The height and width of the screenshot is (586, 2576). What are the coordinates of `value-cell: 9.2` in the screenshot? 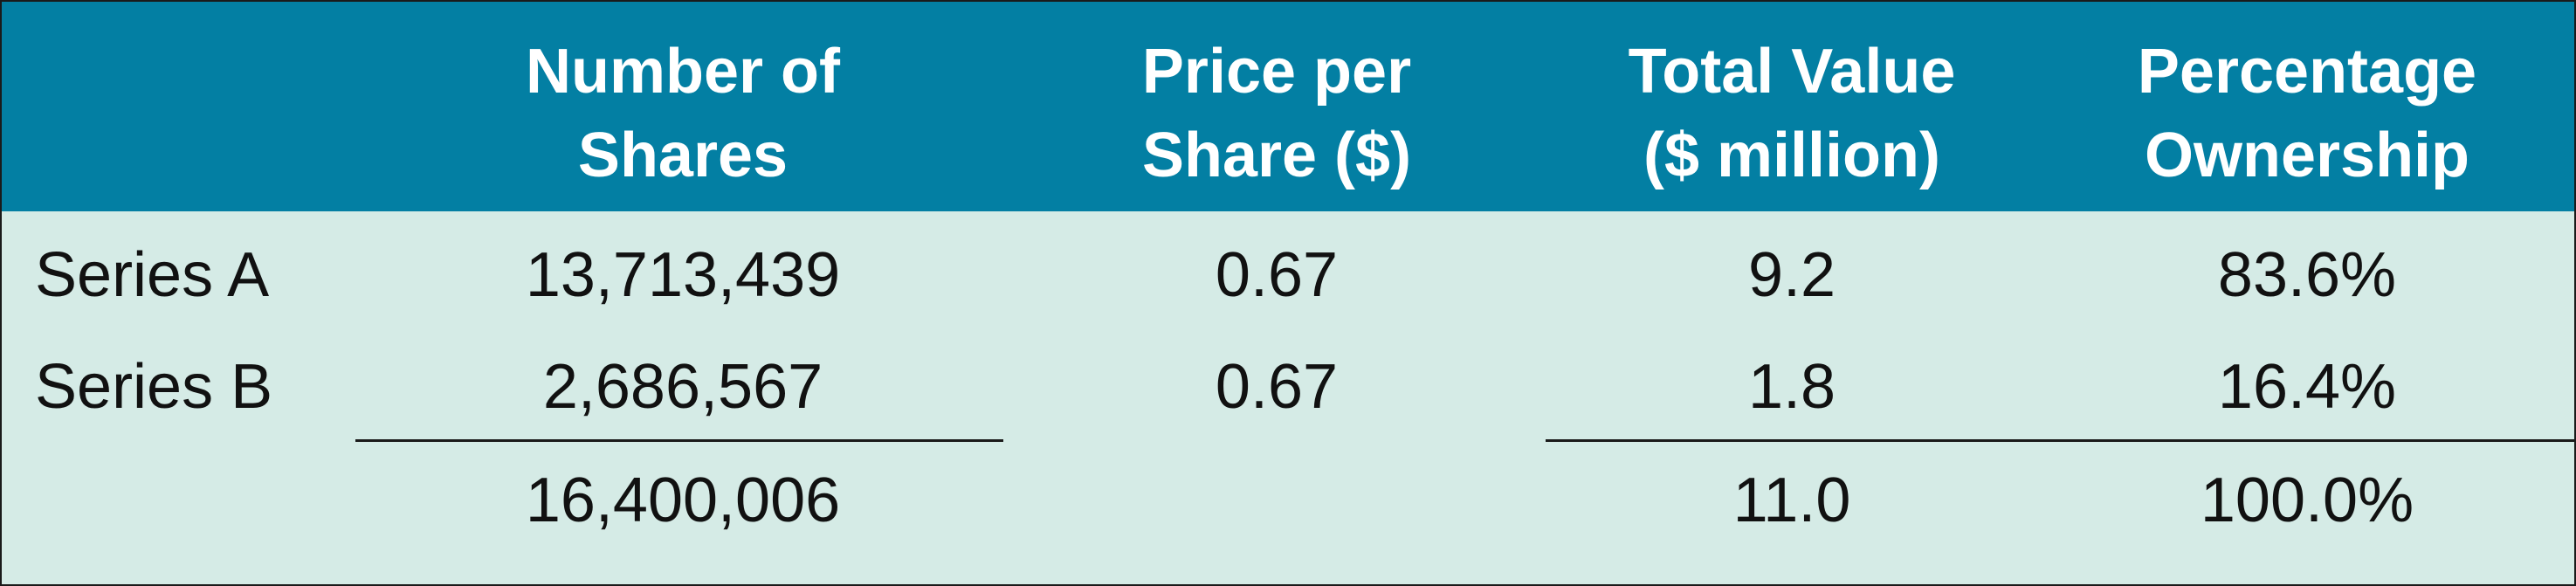 It's located at (1791, 275).